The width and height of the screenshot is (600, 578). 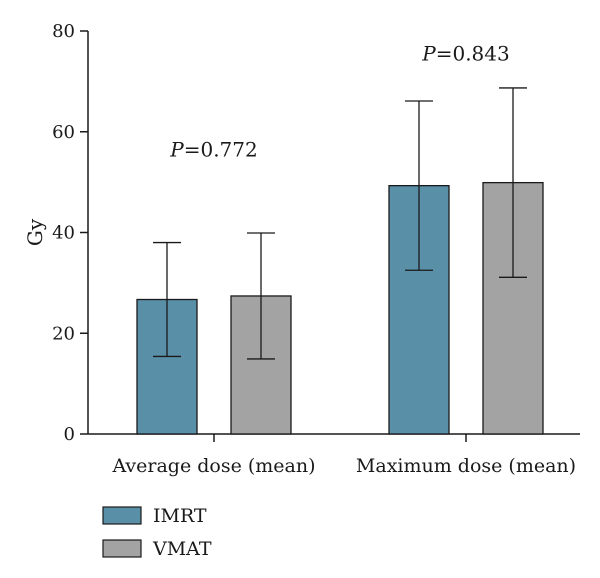 I want to click on p-value: =0.772, so click(x=221, y=149).